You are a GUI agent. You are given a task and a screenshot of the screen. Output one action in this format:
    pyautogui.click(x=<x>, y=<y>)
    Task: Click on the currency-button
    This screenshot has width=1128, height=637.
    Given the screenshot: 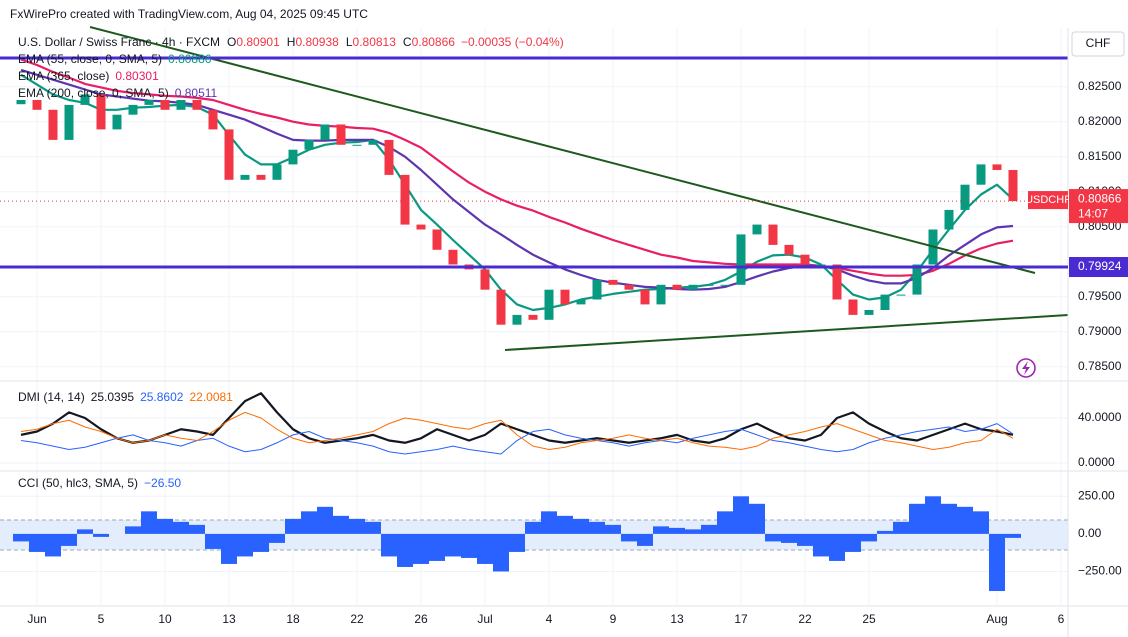 What is the action you would take?
    pyautogui.click(x=1098, y=44)
    